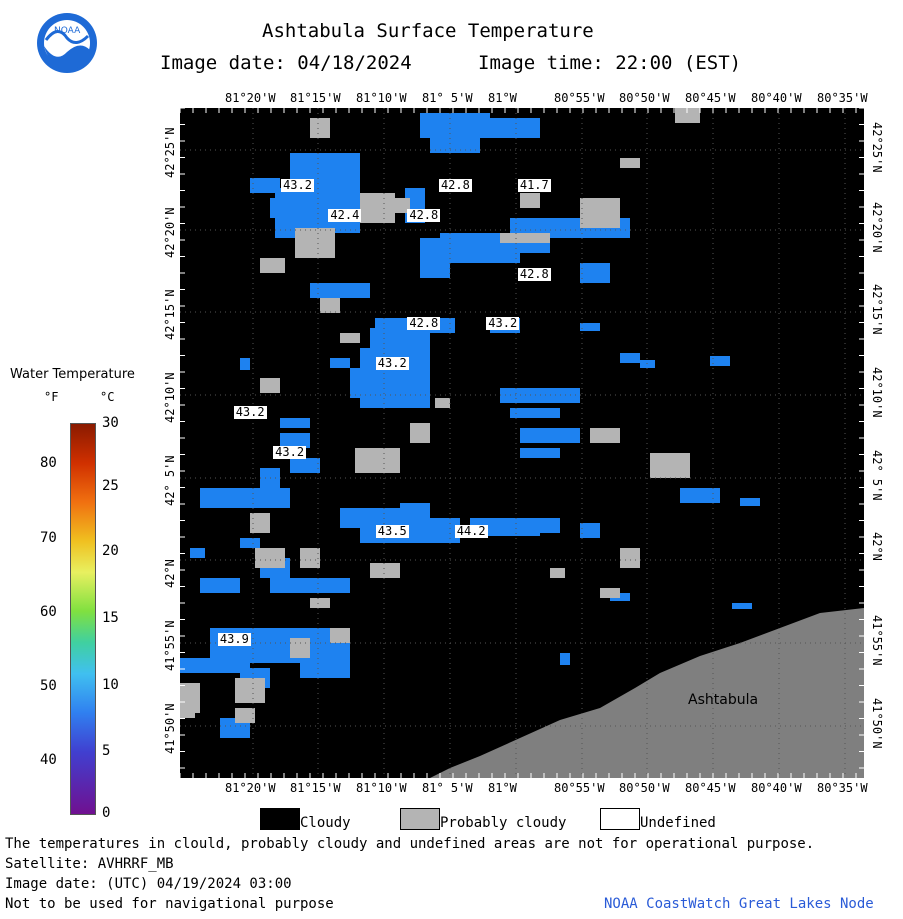  Describe the element at coordinates (48, 686) in the screenshot. I see `legend-f-tick: 50` at that location.